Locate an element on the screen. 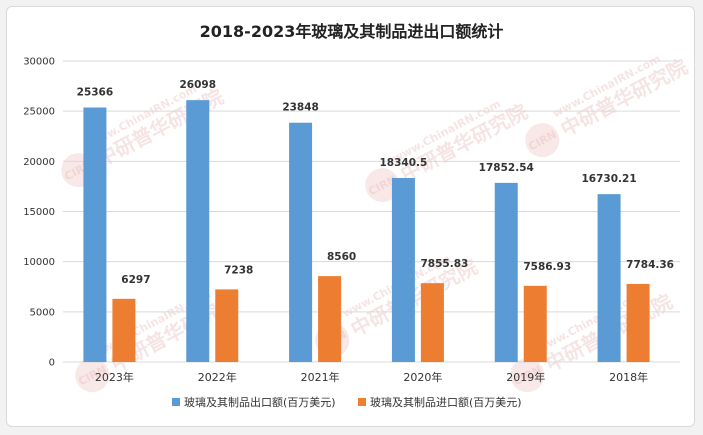 The width and height of the screenshot is (703, 435). y-tick-label: 20000 is located at coordinates (39, 162).